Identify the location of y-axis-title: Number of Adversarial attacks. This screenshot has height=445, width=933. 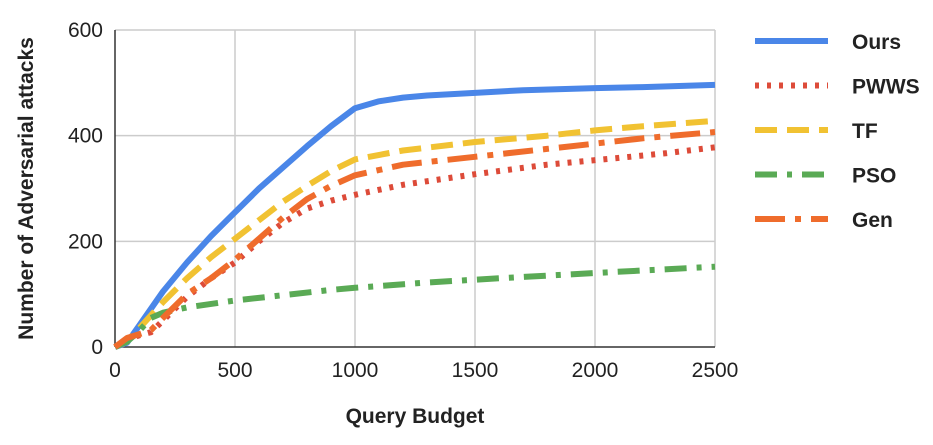
(26, 188).